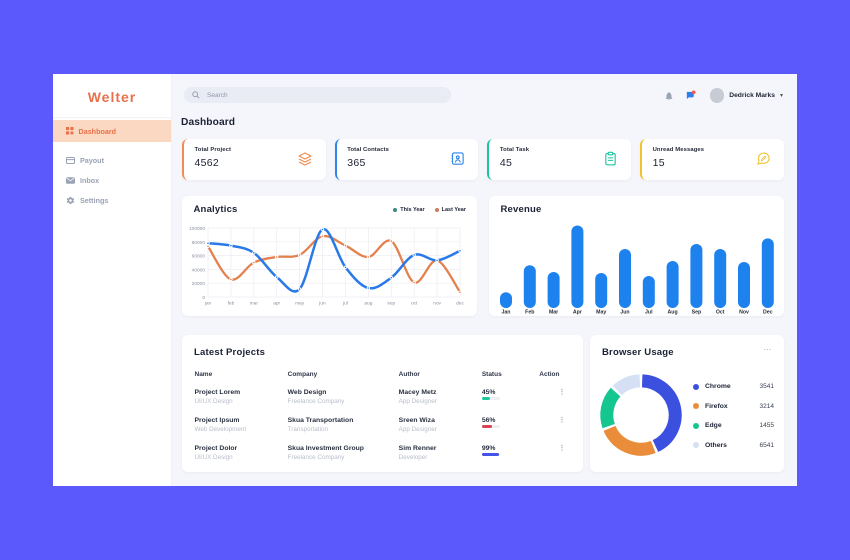 The height and width of the screenshot is (560, 850). I want to click on svg-text: mar, so click(254, 304).